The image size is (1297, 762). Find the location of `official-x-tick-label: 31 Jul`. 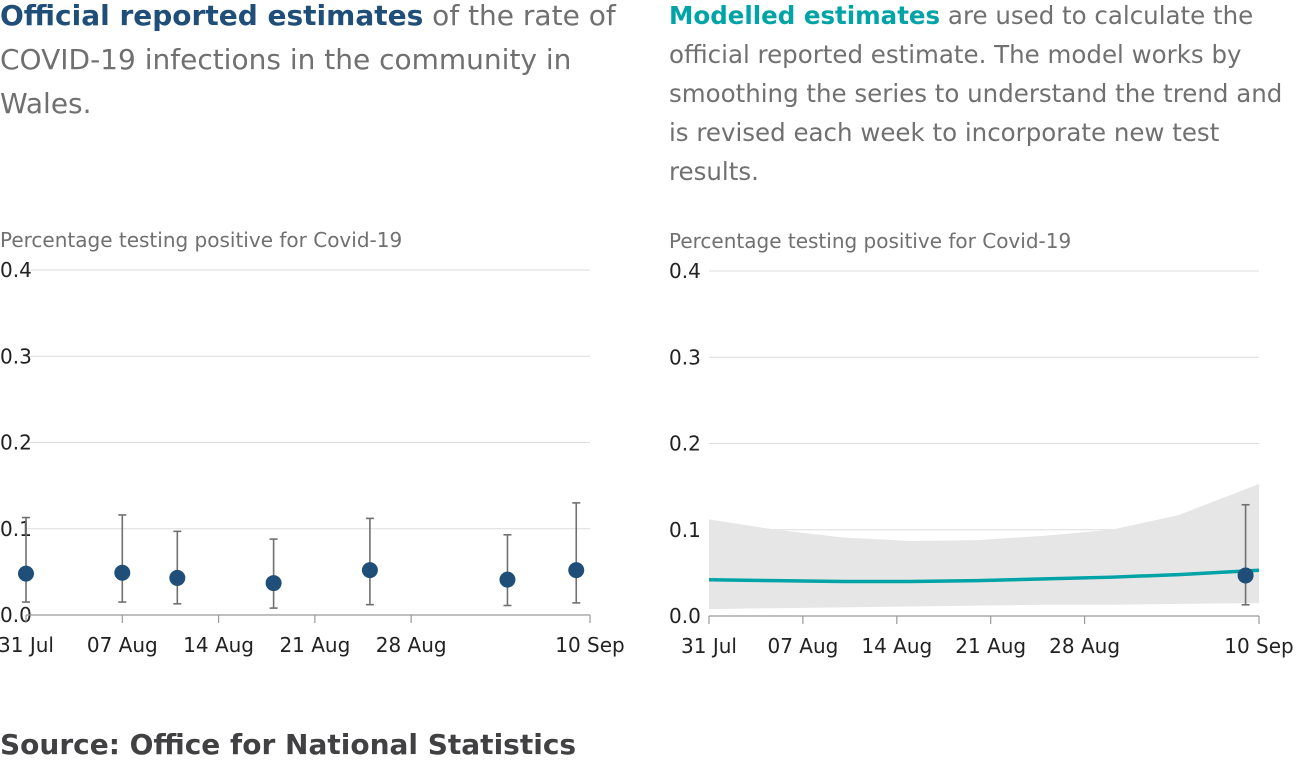

official-x-tick-label: 31 Jul is located at coordinates (27, 645).